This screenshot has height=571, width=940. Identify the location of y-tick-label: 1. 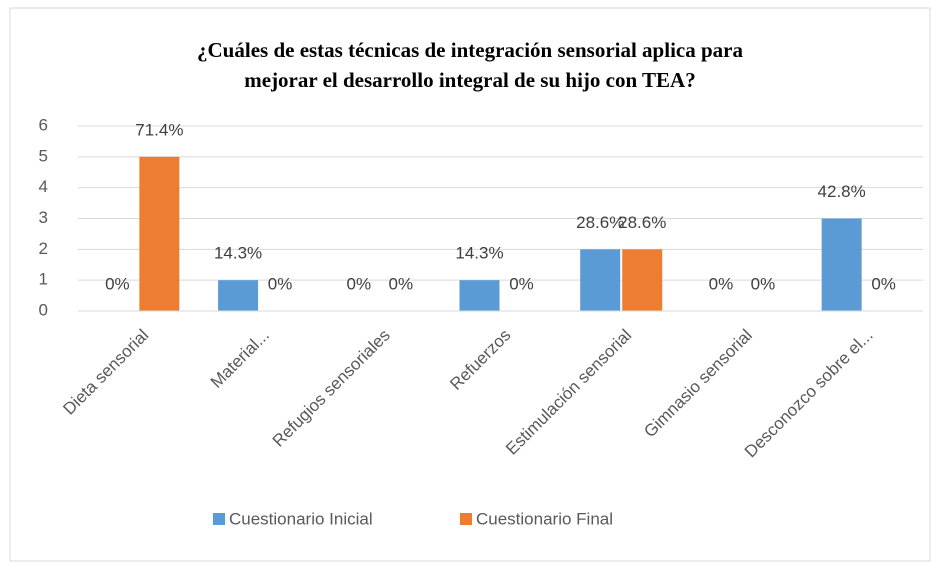
(43, 279).